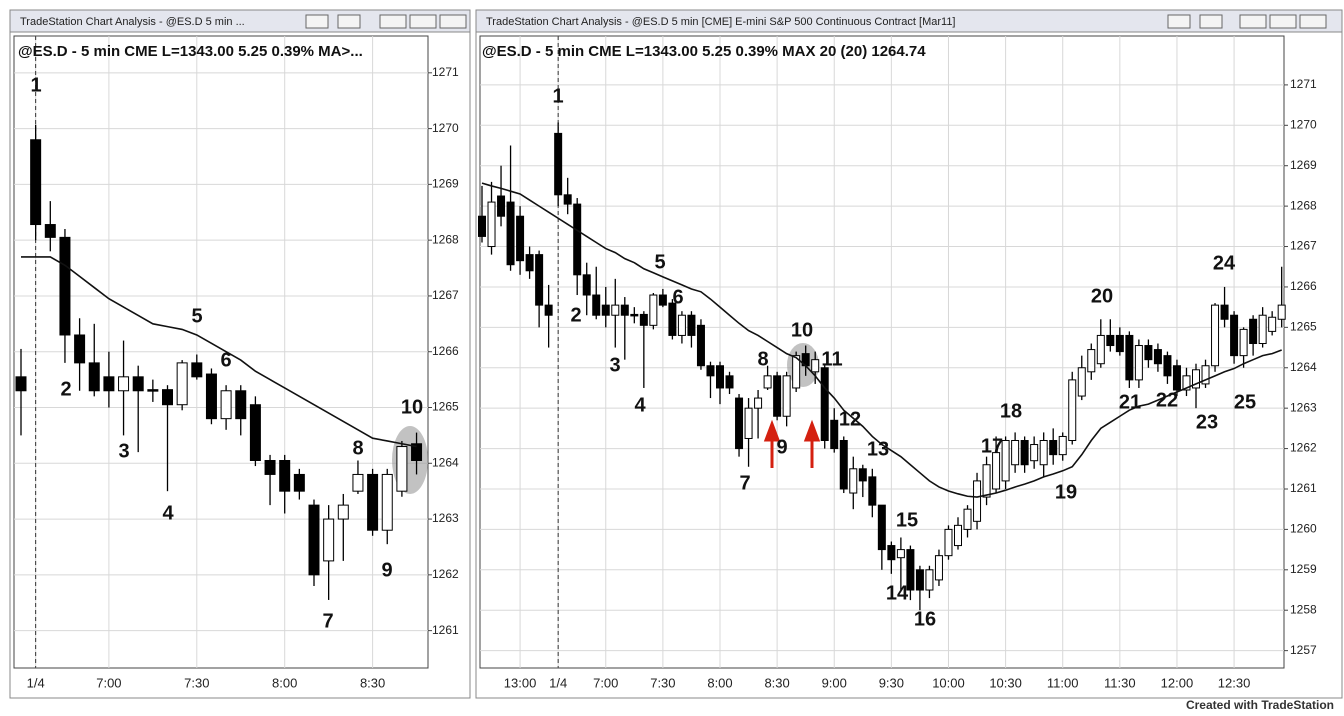 This screenshot has width=1344, height=716. What do you see at coordinates (1303, 286) in the screenshot?
I see `y-tick-label: 1266` at bounding box center [1303, 286].